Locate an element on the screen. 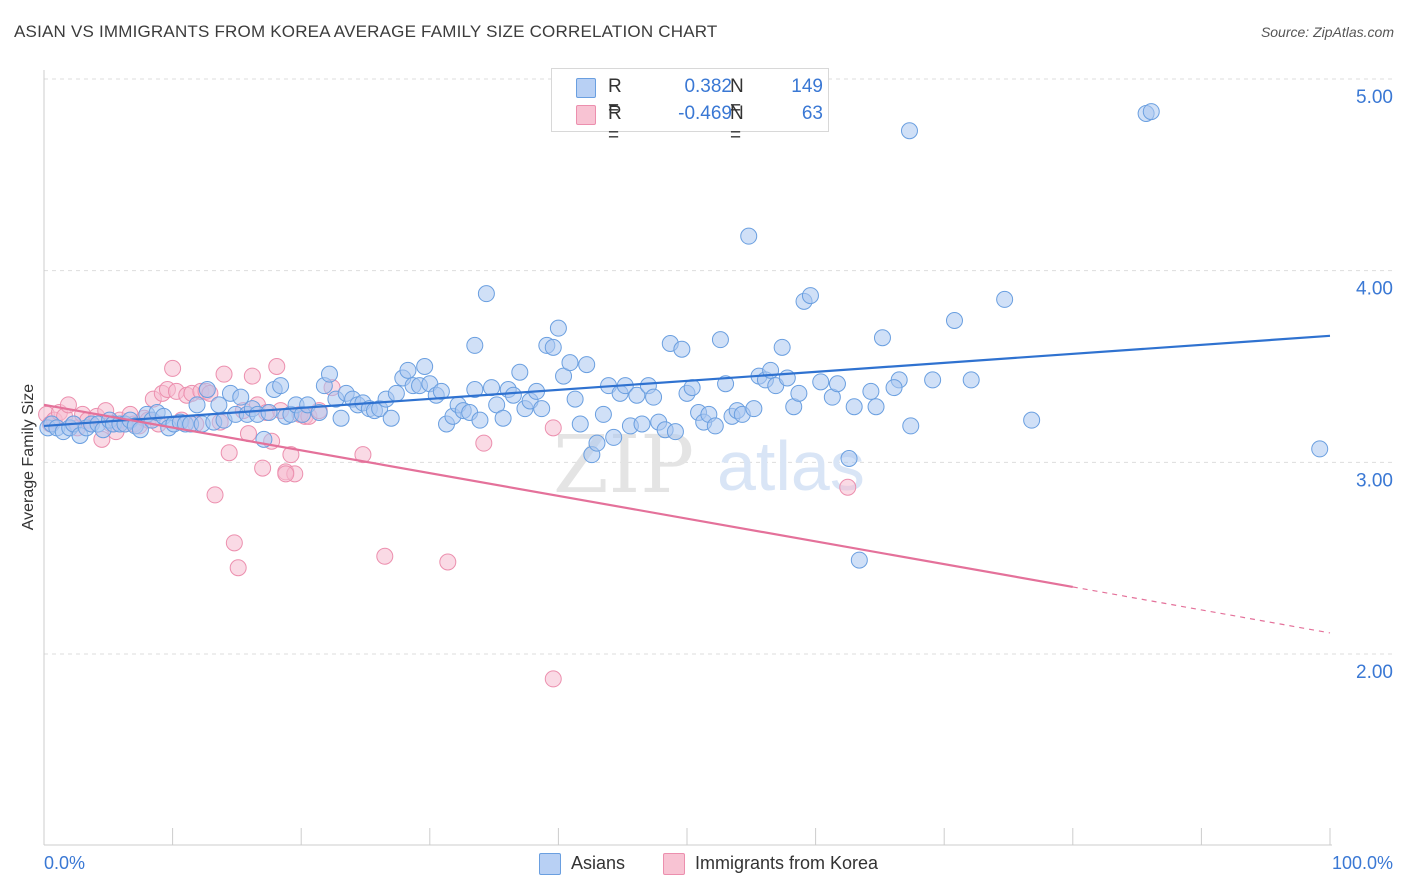 The image size is (1406, 892). legend-n-value: 63 is located at coordinates (812, 113).